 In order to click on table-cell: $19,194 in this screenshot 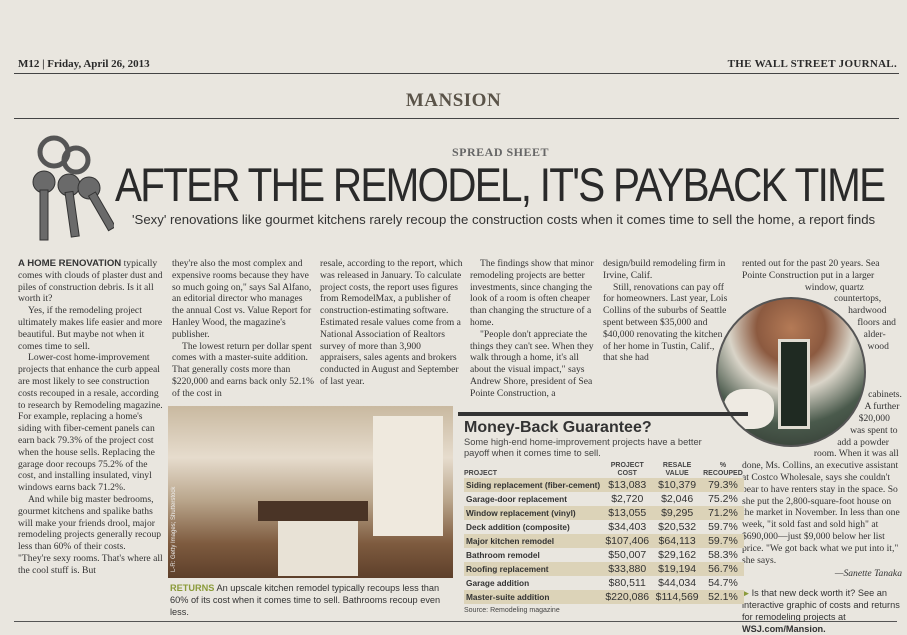, I will do `click(677, 569)`.